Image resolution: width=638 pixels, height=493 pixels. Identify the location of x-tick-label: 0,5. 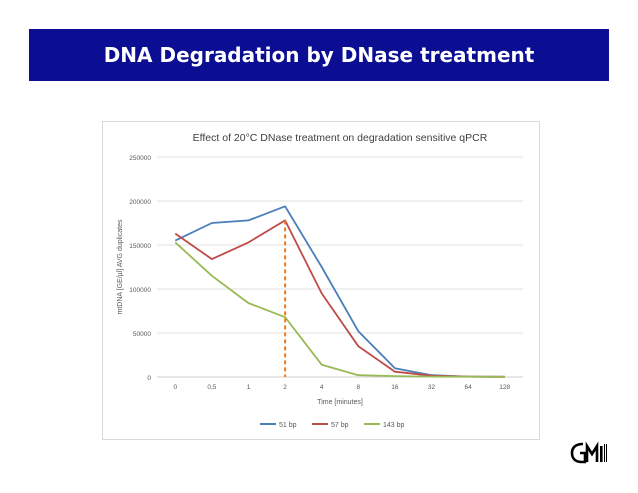
(211, 387).